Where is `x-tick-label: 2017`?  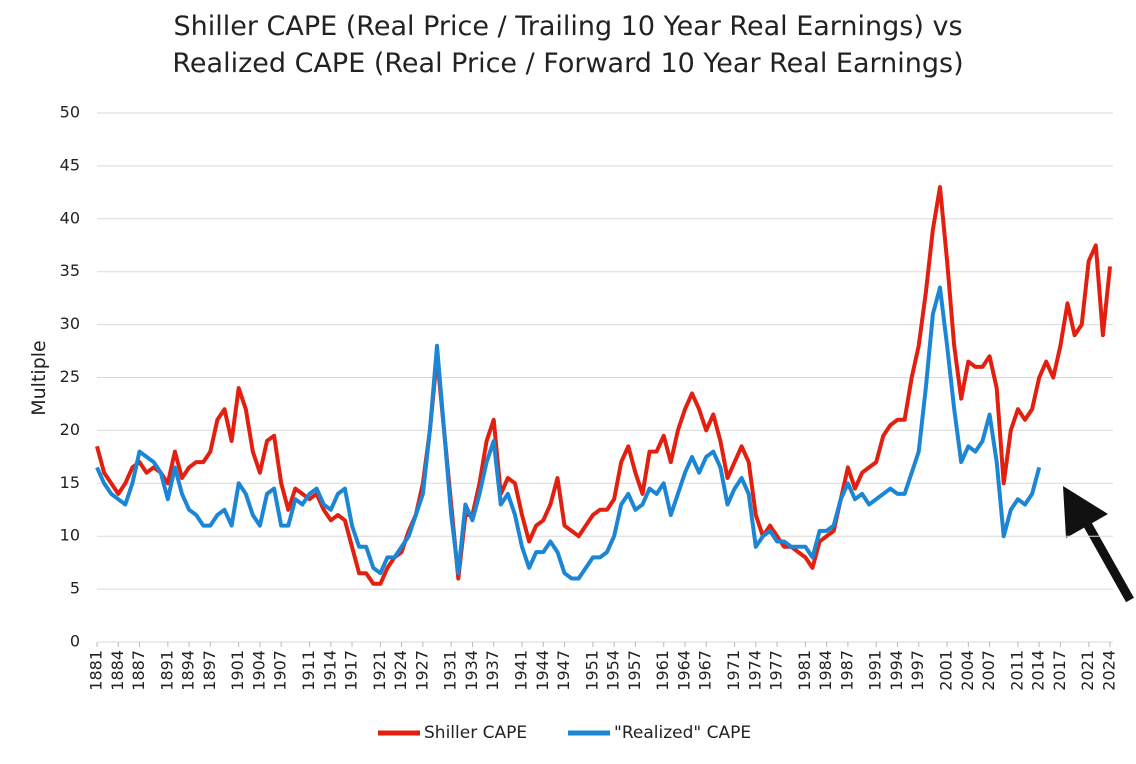
x-tick-label: 2017 is located at coordinates (1059, 670).